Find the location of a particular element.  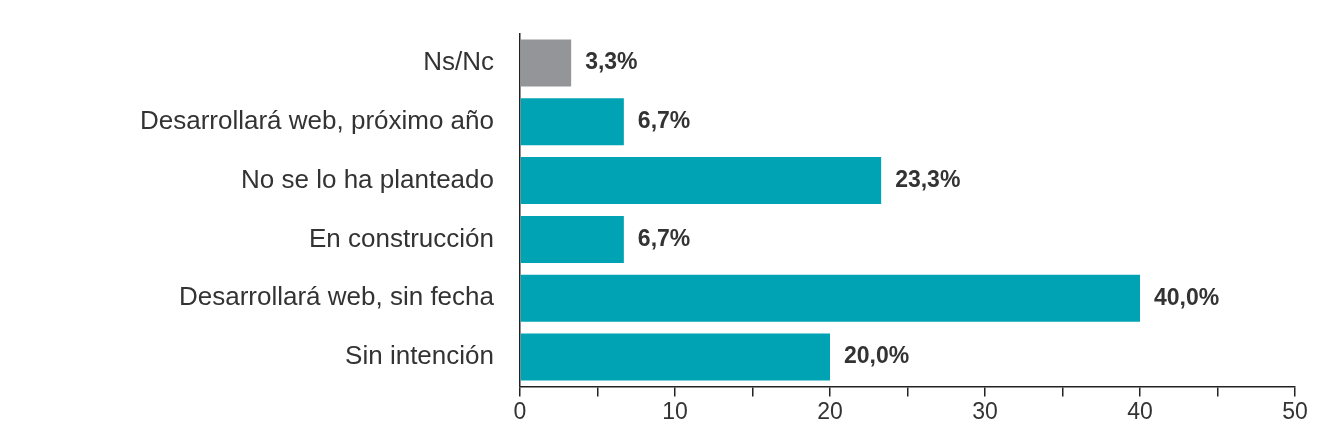

data-label: 20,0% is located at coordinates (877, 355).